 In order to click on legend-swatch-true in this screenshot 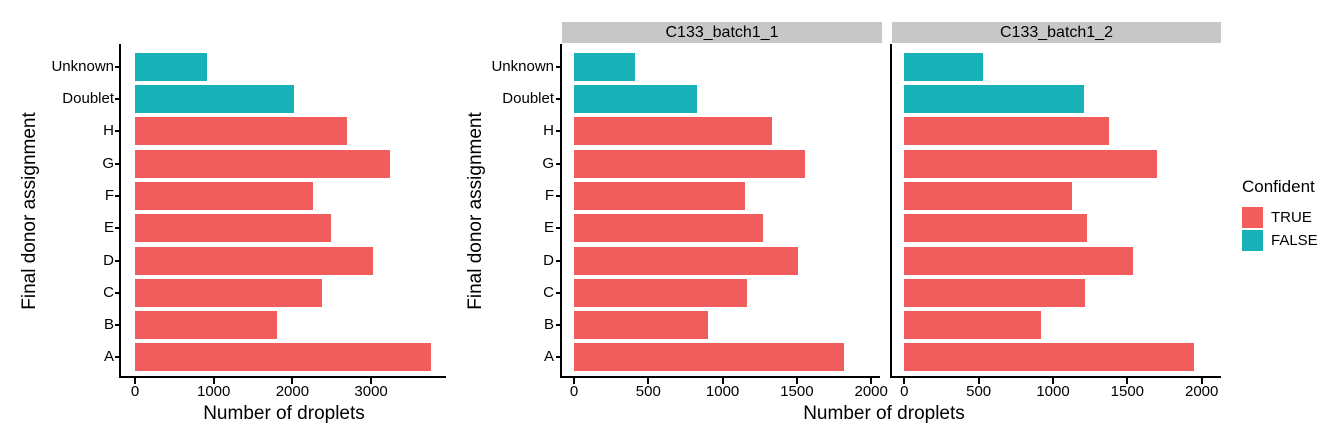, I will do `click(1252, 217)`.